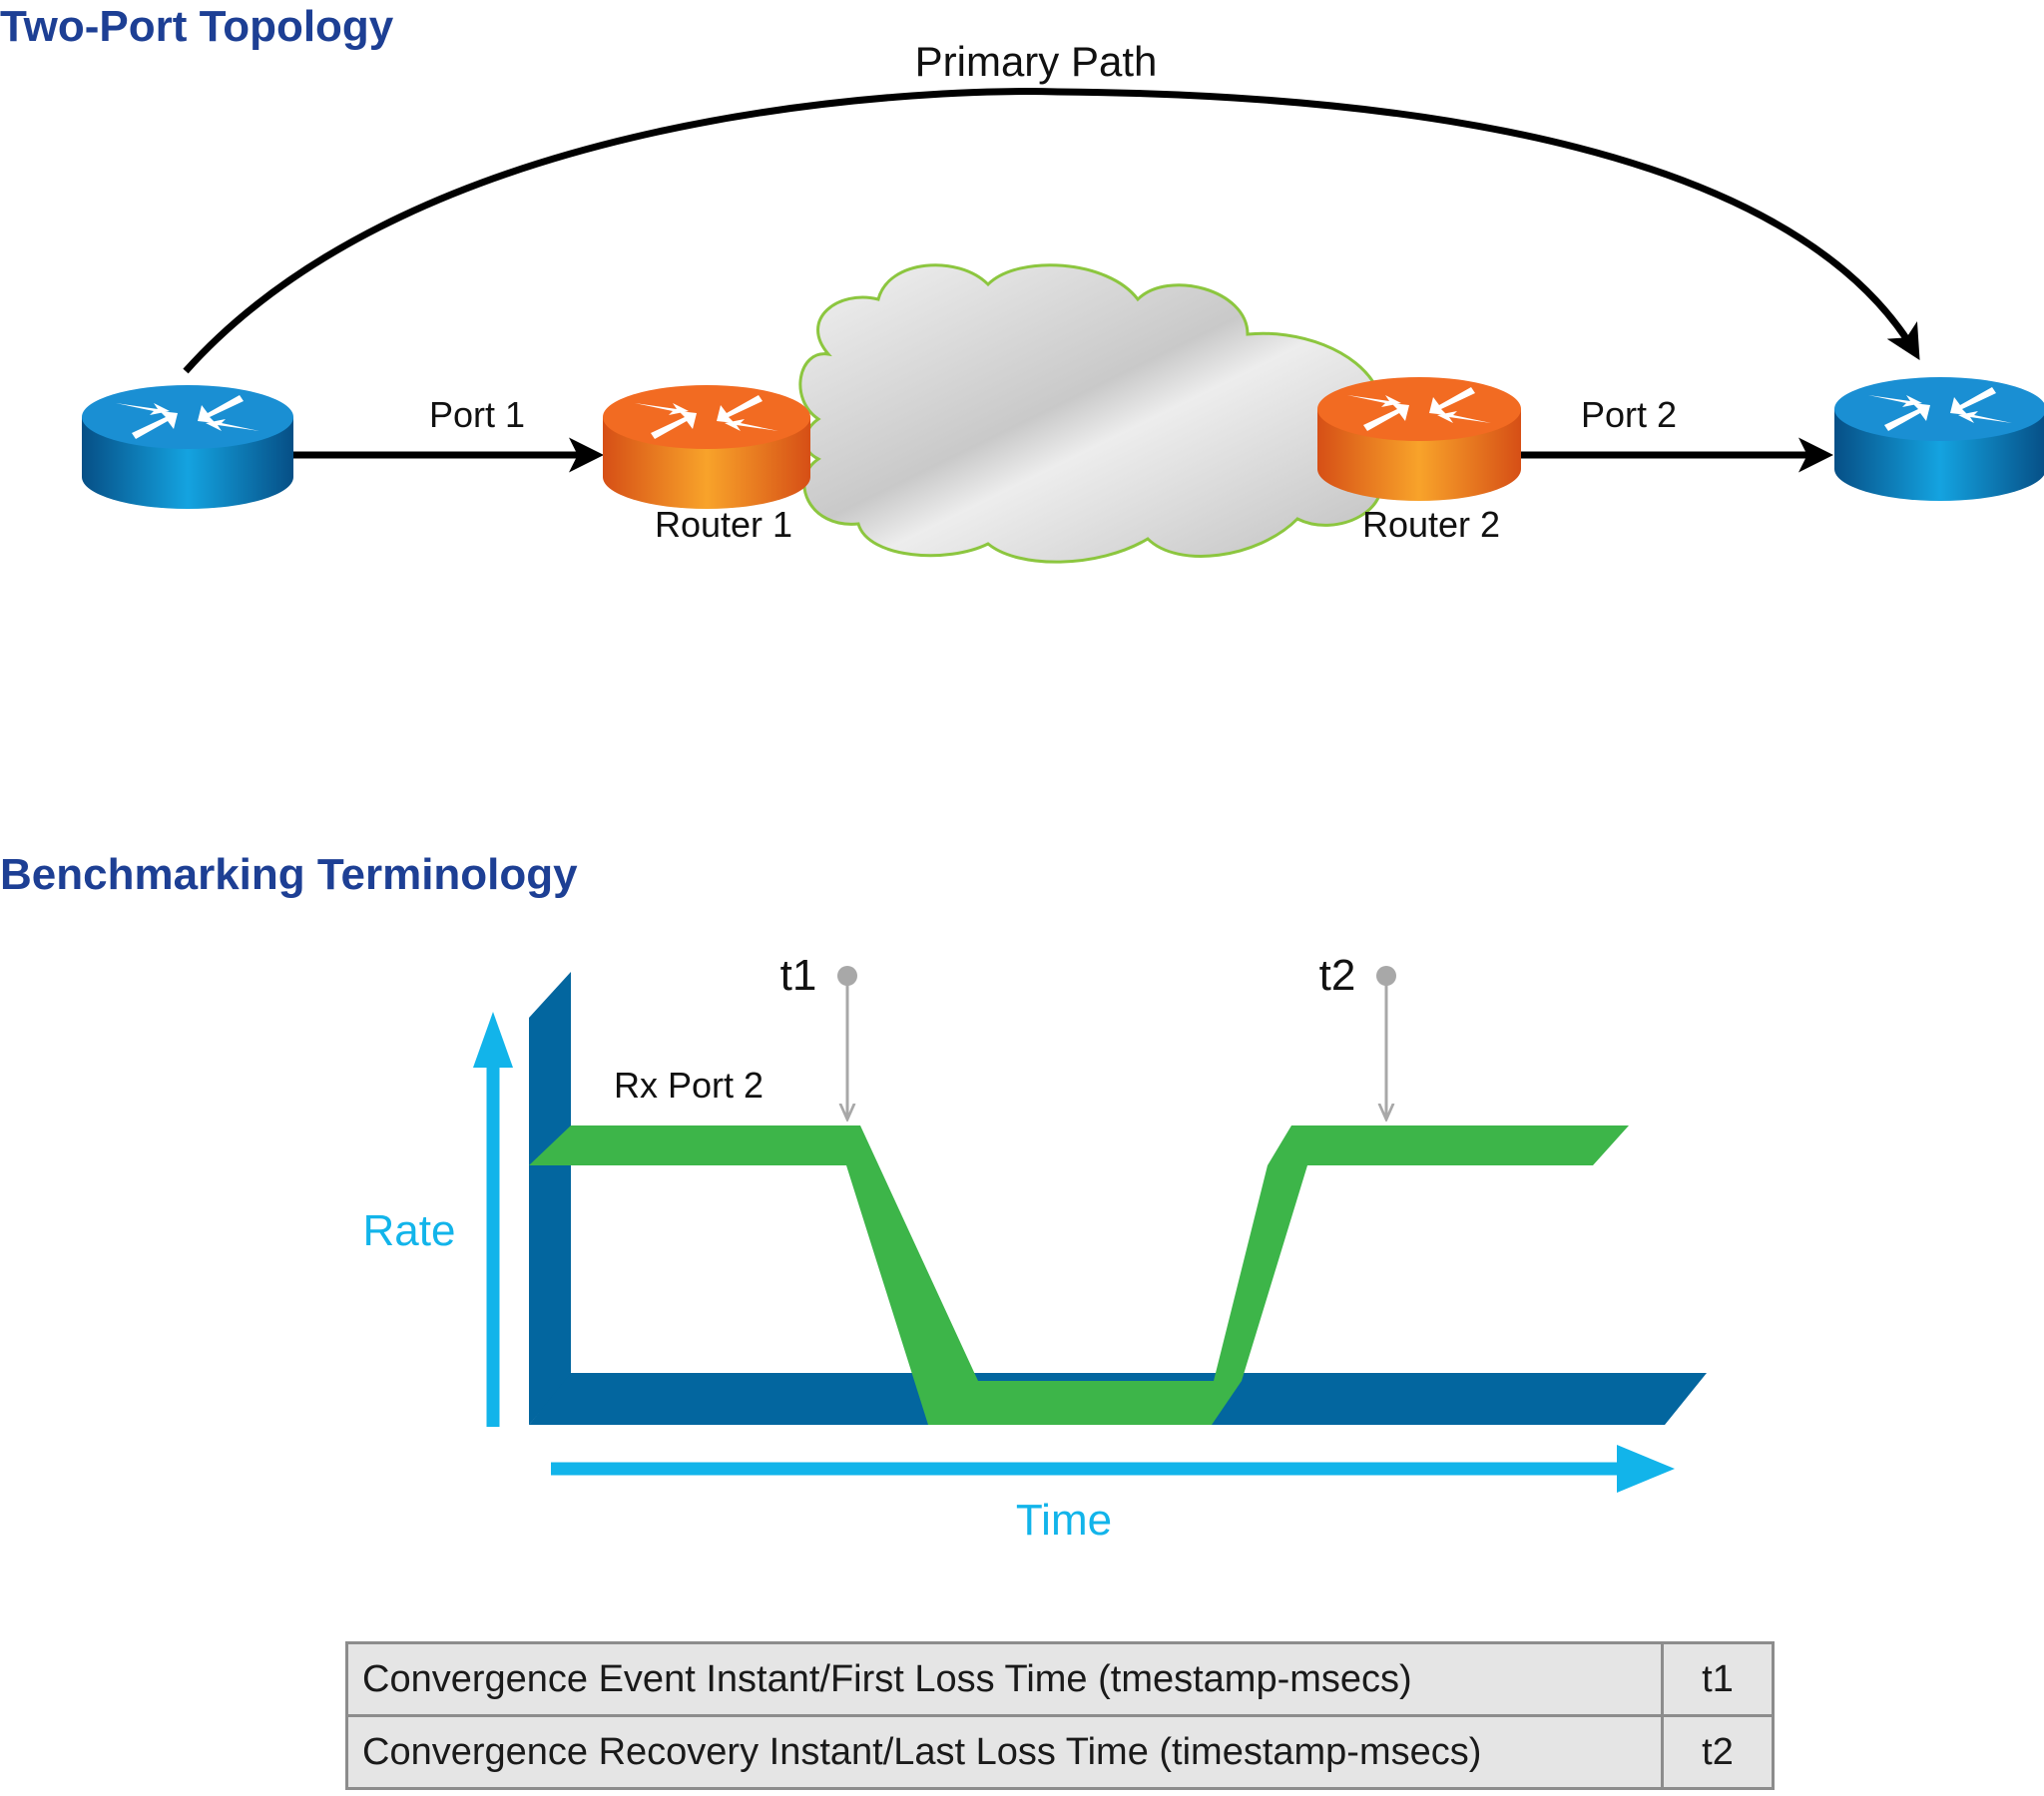  Describe the element at coordinates (1079, 1275) in the screenshot. I see `rx-port2-trace` at that location.